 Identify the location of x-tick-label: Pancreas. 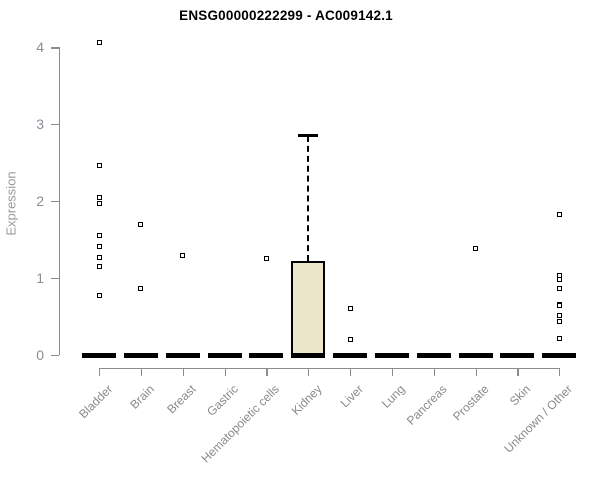
(426, 405).